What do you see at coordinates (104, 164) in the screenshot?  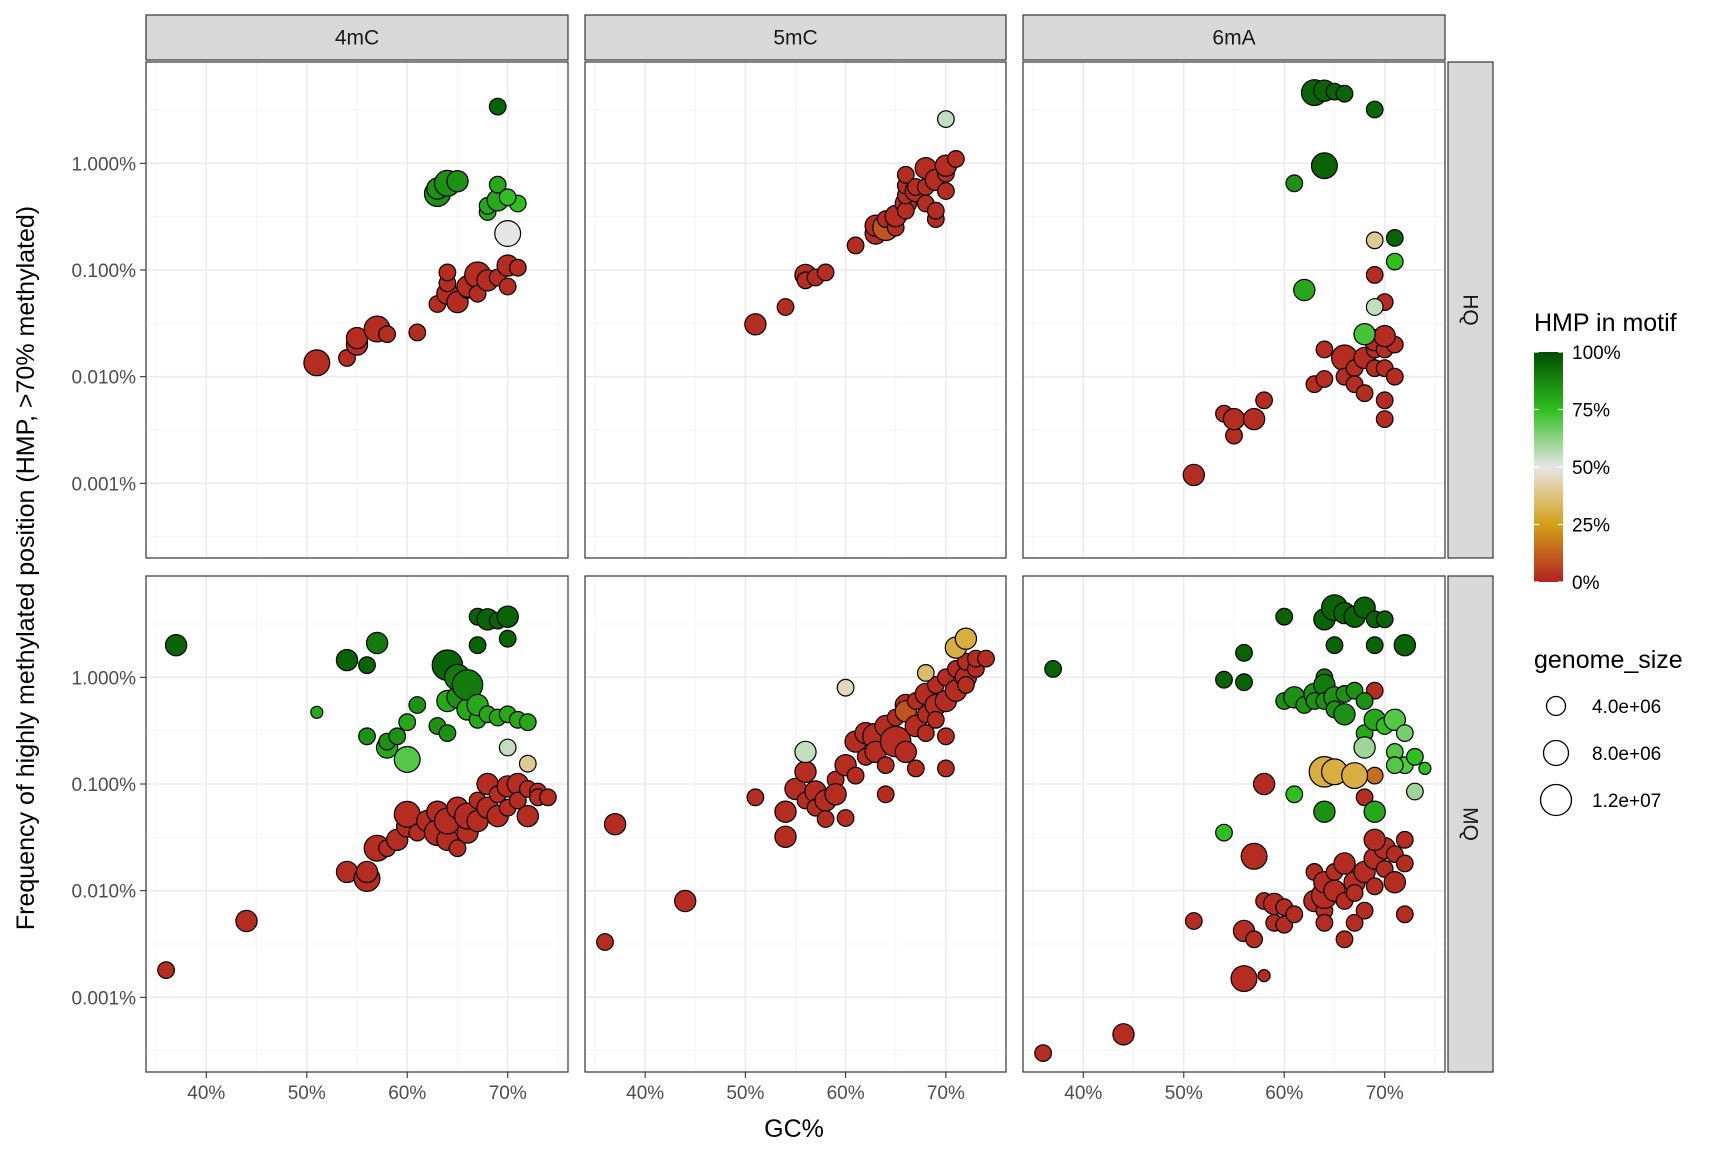 I see `y-tick-label: 1.000%` at bounding box center [104, 164].